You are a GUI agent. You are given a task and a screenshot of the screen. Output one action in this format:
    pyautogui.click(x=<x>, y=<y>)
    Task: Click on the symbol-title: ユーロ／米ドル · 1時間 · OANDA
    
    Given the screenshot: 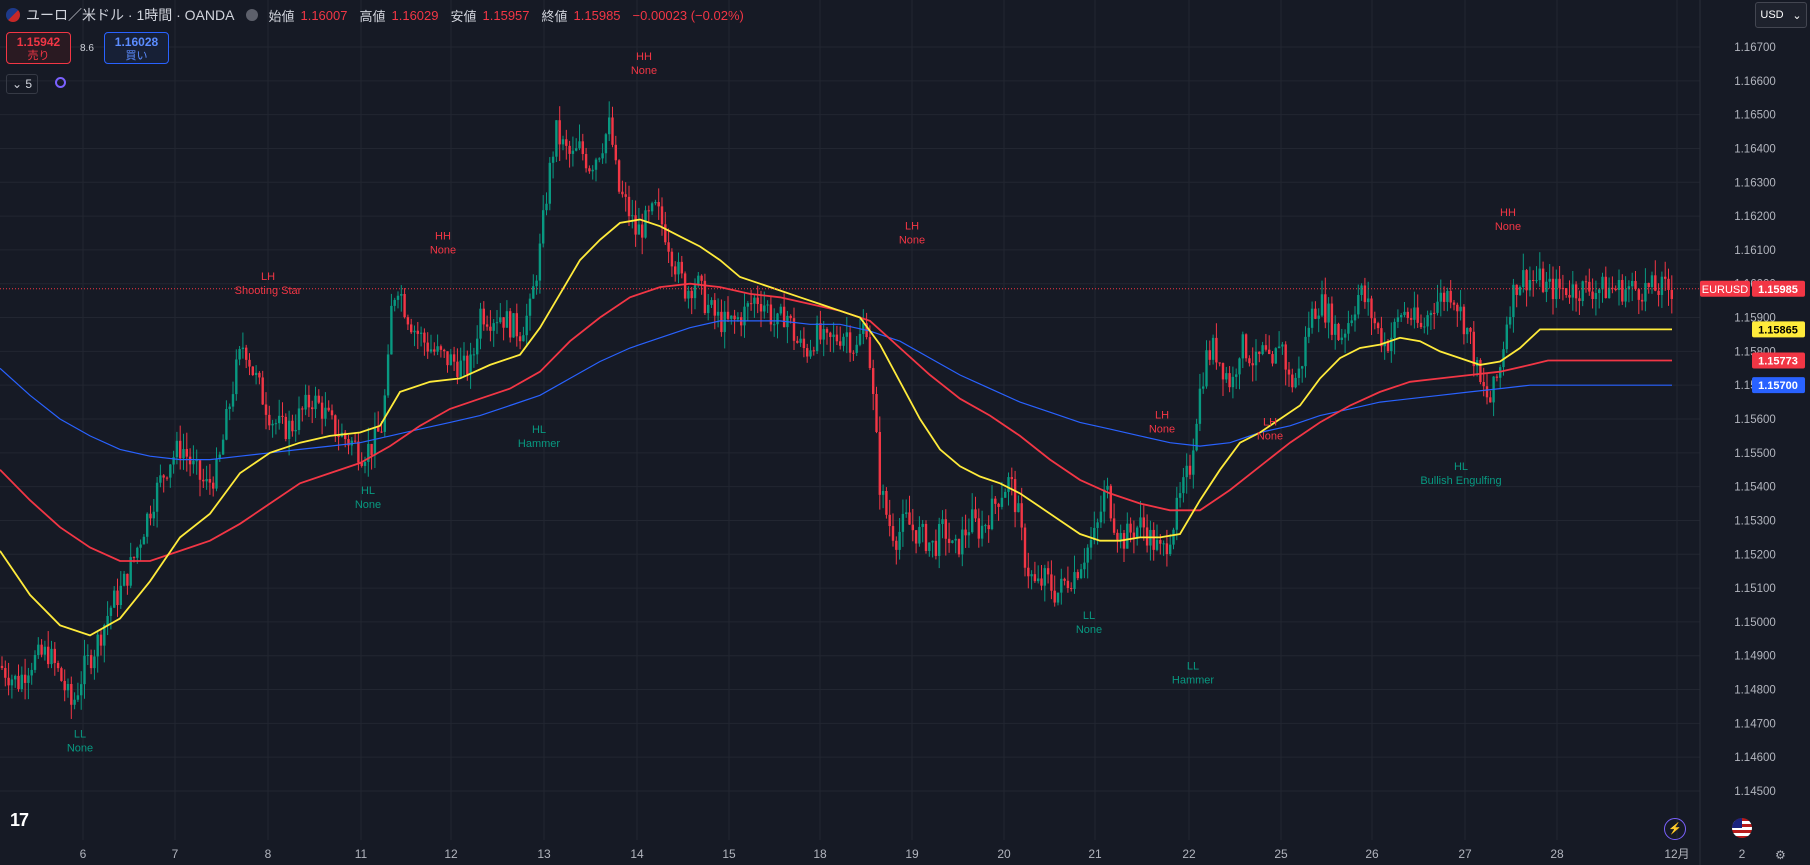 What is the action you would take?
    pyautogui.click(x=130, y=15)
    